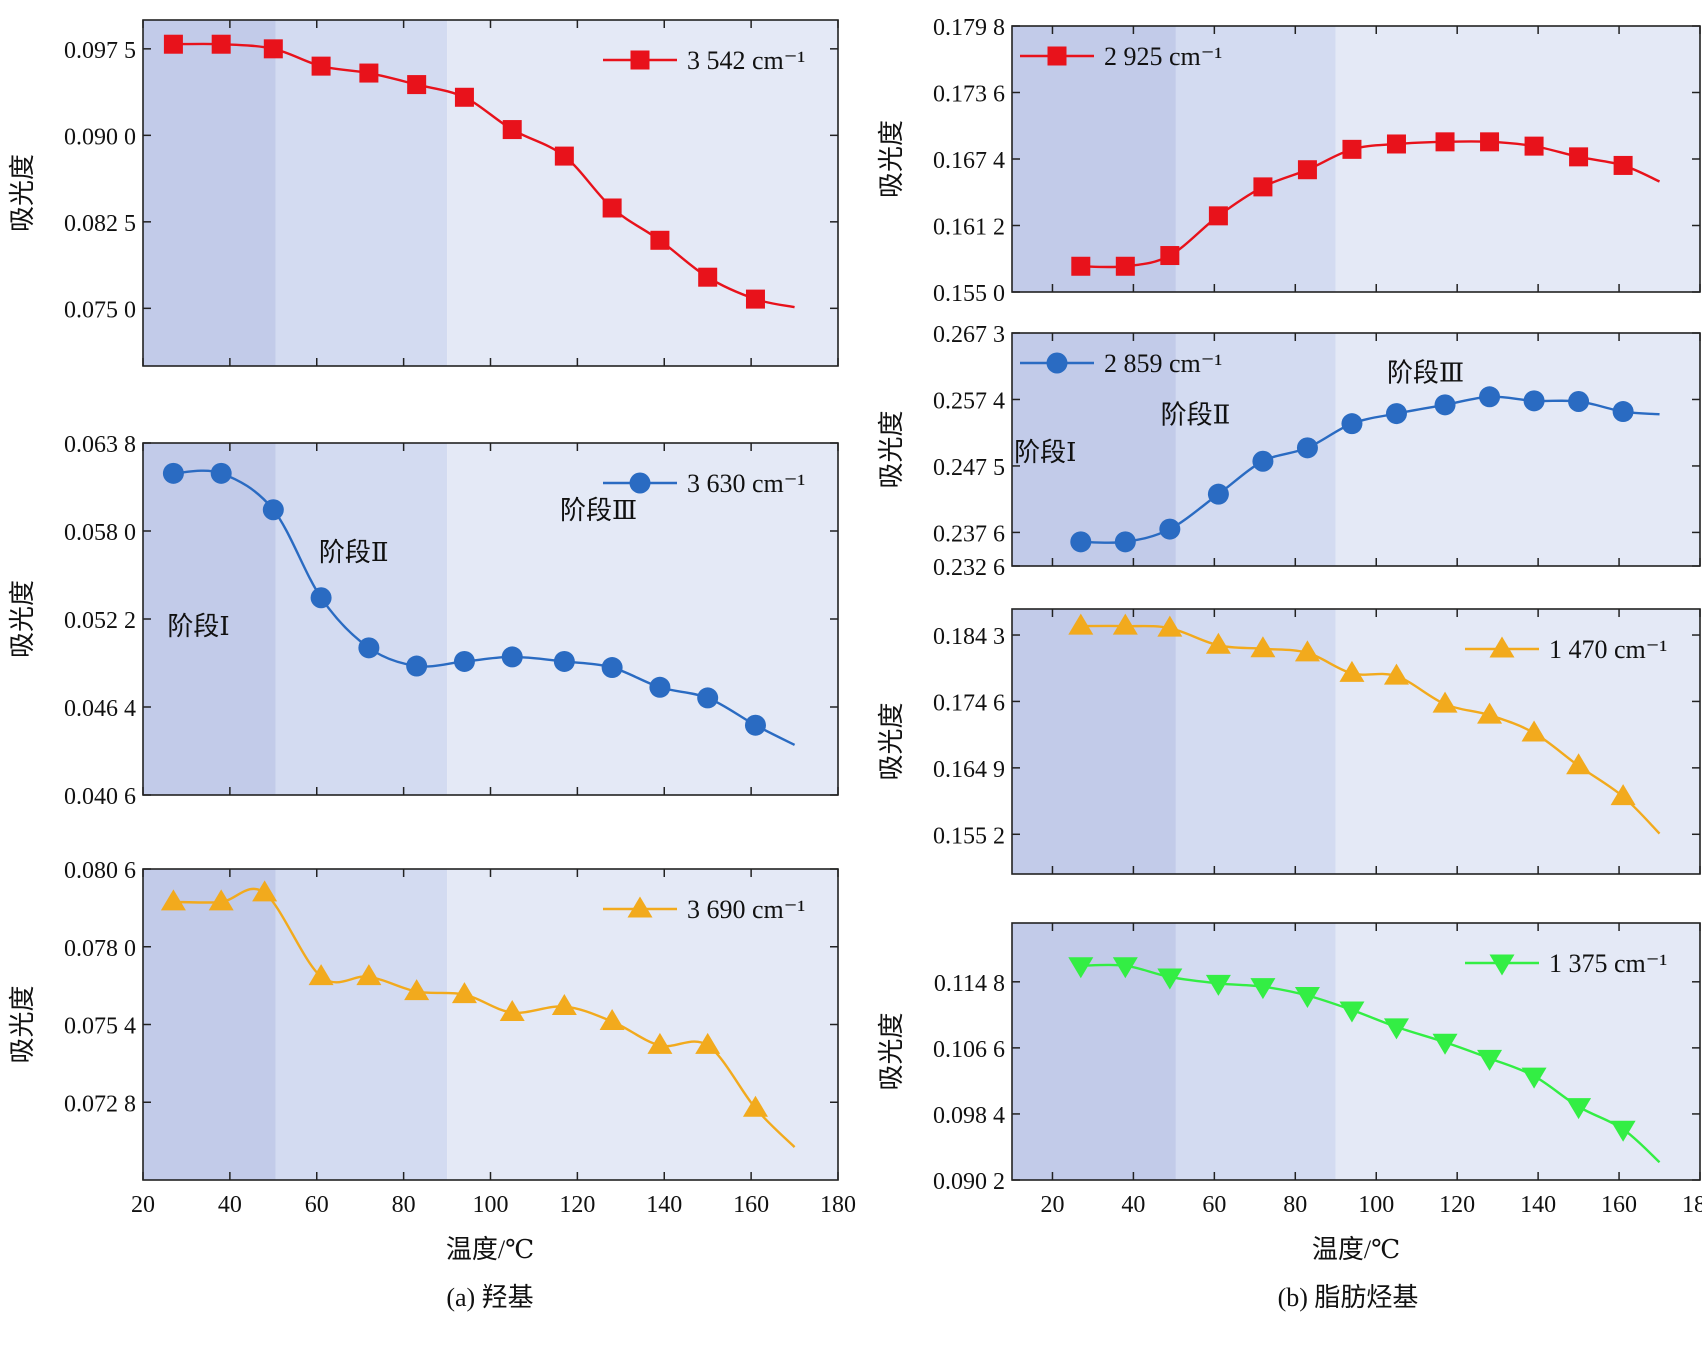  What do you see at coordinates (969, 1182) in the screenshot?
I see `y-tick-label: 0.090 2` at bounding box center [969, 1182].